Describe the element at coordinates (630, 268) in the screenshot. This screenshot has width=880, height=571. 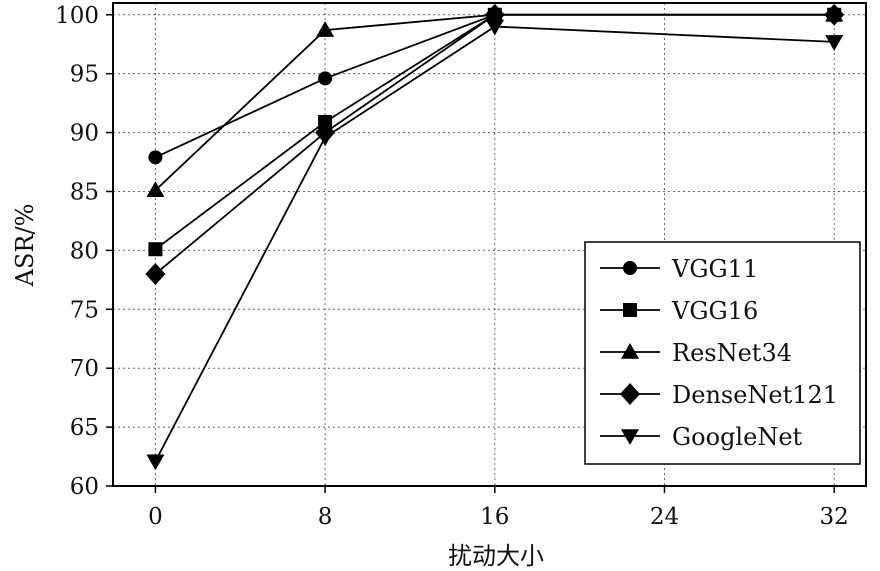
I see `legend-marker-vgg11` at that location.